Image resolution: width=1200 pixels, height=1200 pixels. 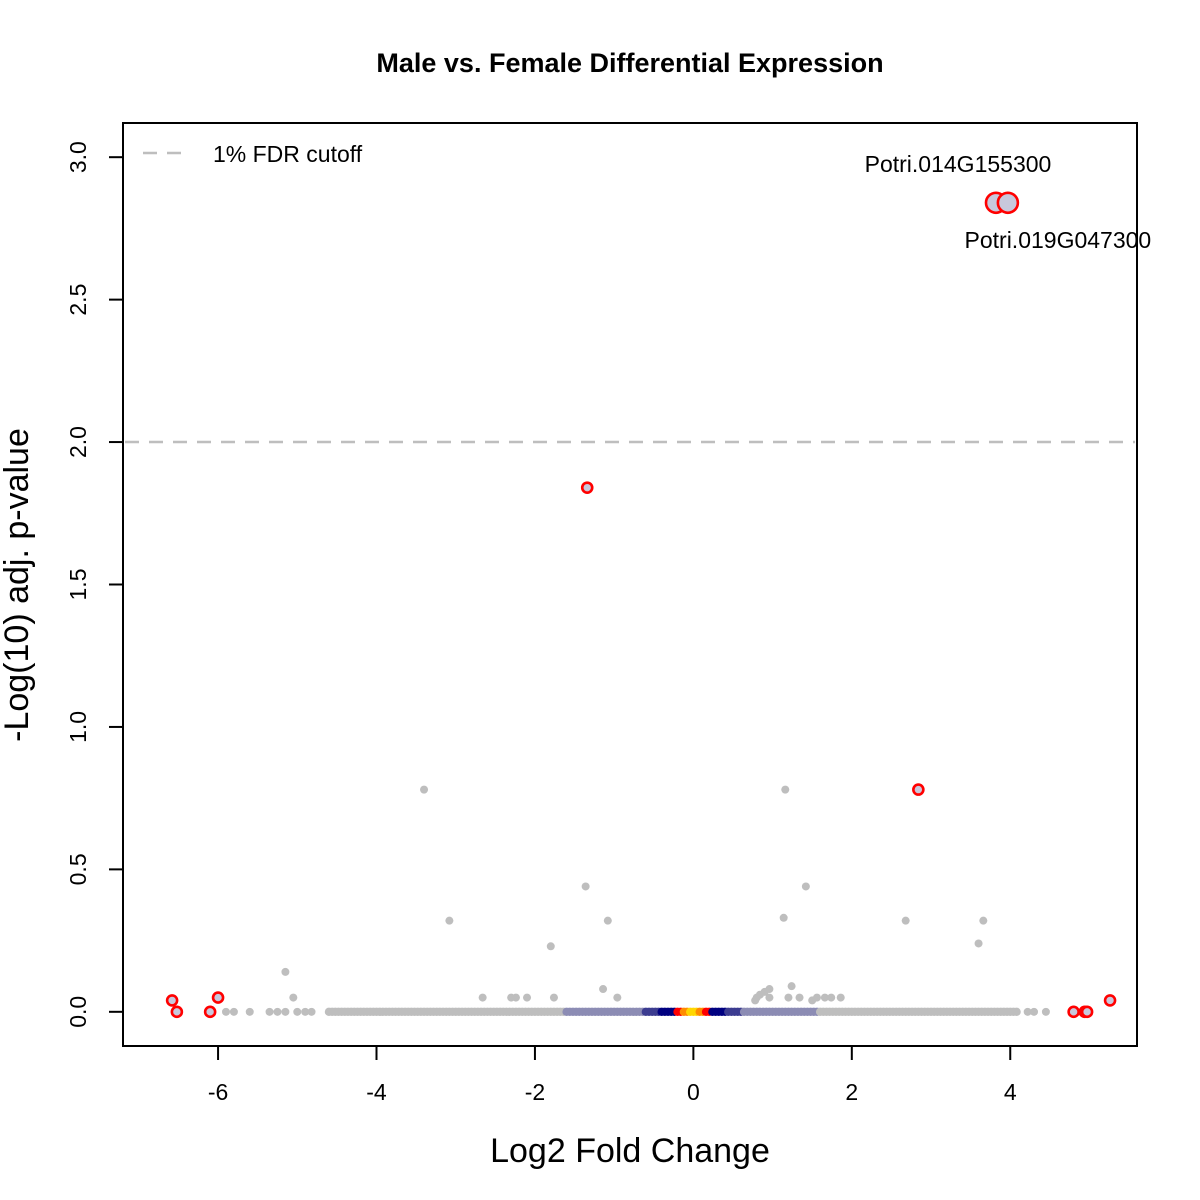 I want to click on x-axis-label: Log2 Fold Change, so click(x=630, y=1151).